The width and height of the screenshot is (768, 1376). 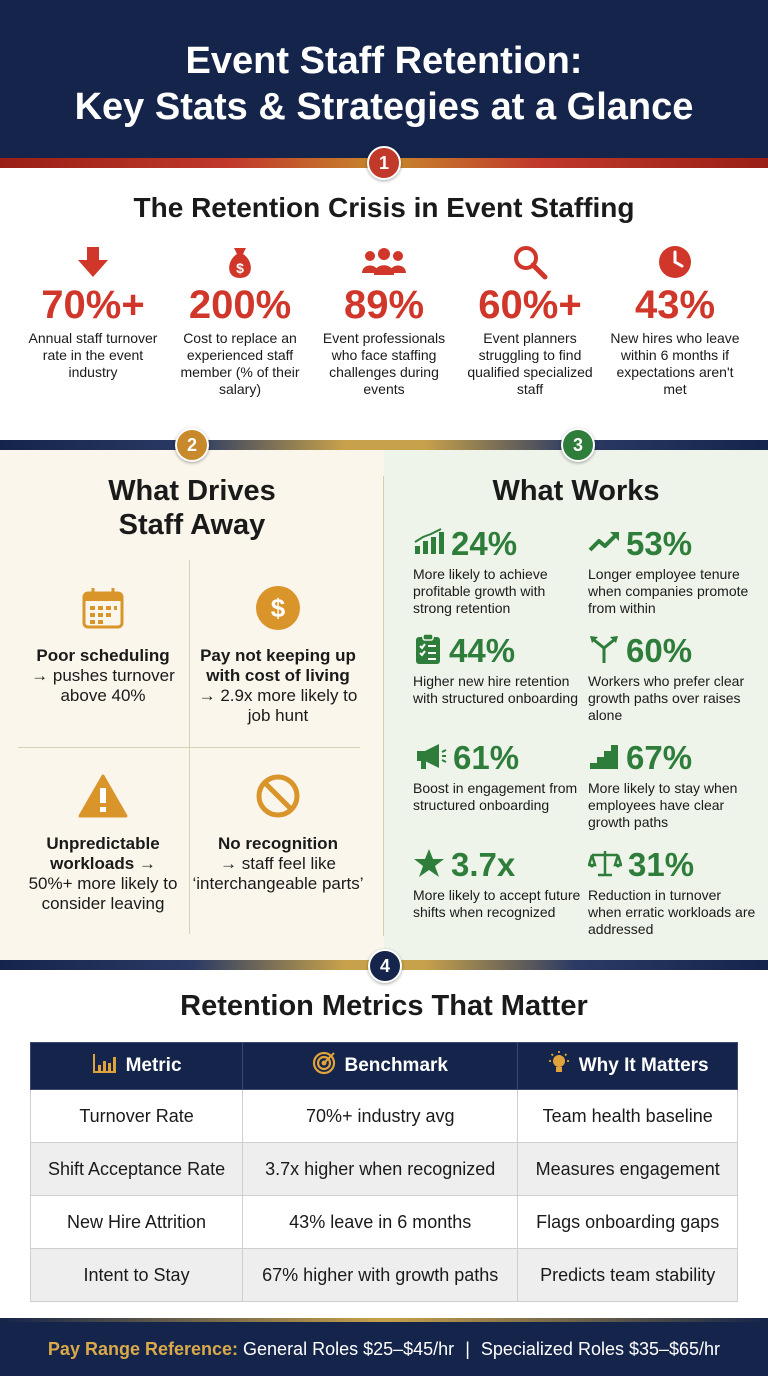 I want to click on section4-title: Retention Metrics That Matter, so click(x=384, y=1006).